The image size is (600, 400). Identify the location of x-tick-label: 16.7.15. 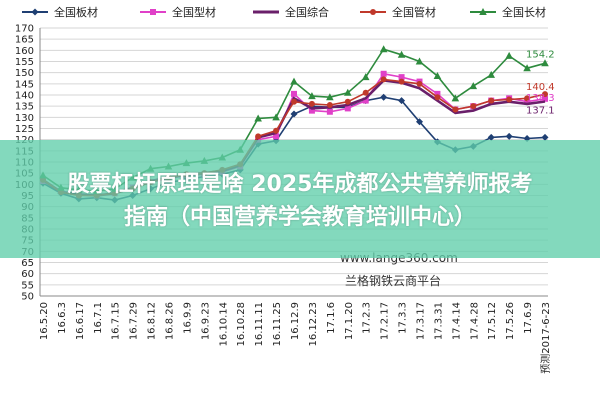
(116, 321).